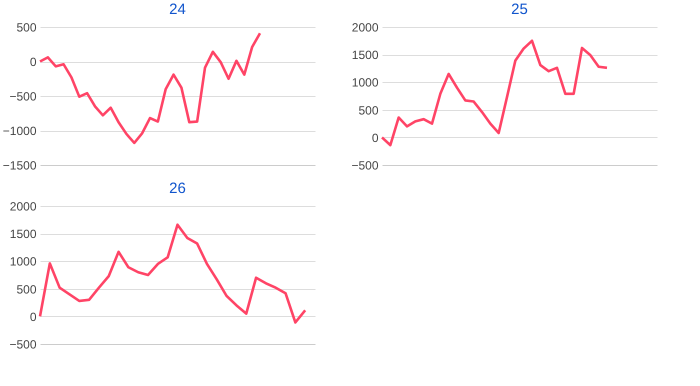  I want to click on chart-title: 26, so click(177, 188).